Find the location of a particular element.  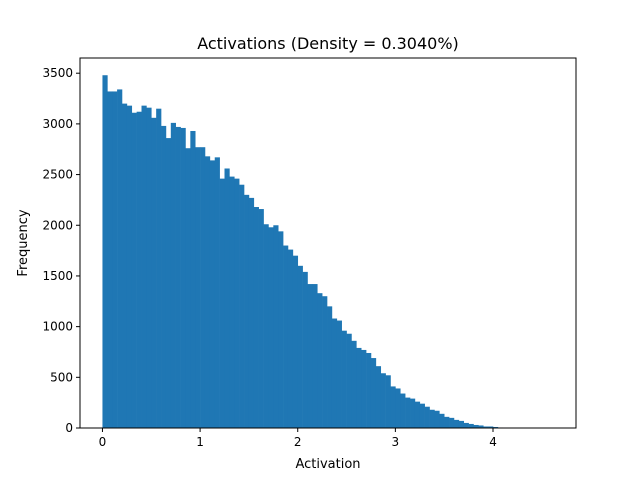

y-axis-ticks: 0 500 1000 1500 2000 2500 3000 3500 is located at coordinates (61, 250).